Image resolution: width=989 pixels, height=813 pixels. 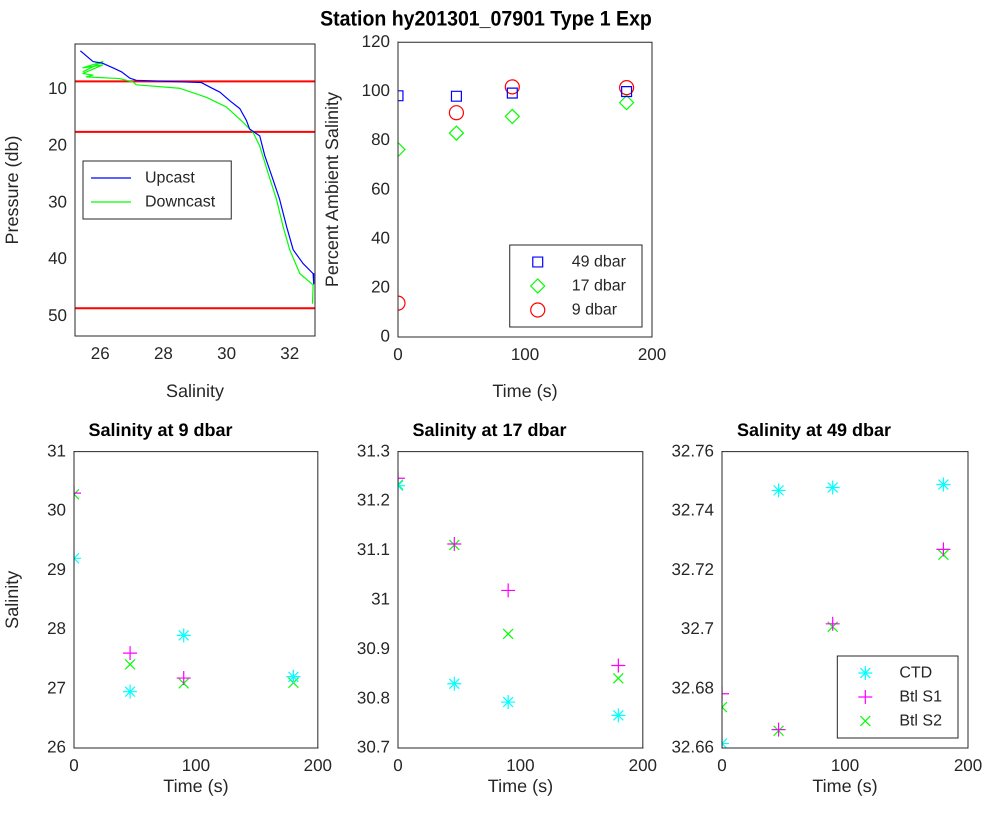 What do you see at coordinates (376, 90) in the screenshot?
I see `y-tick-label: 100` at bounding box center [376, 90].